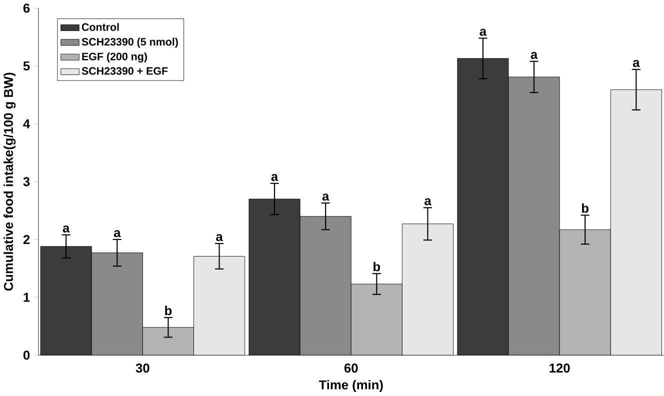 The height and width of the screenshot is (396, 664). Describe the element at coordinates (26, 355) in the screenshot. I see `y-tick-label: 0` at that location.